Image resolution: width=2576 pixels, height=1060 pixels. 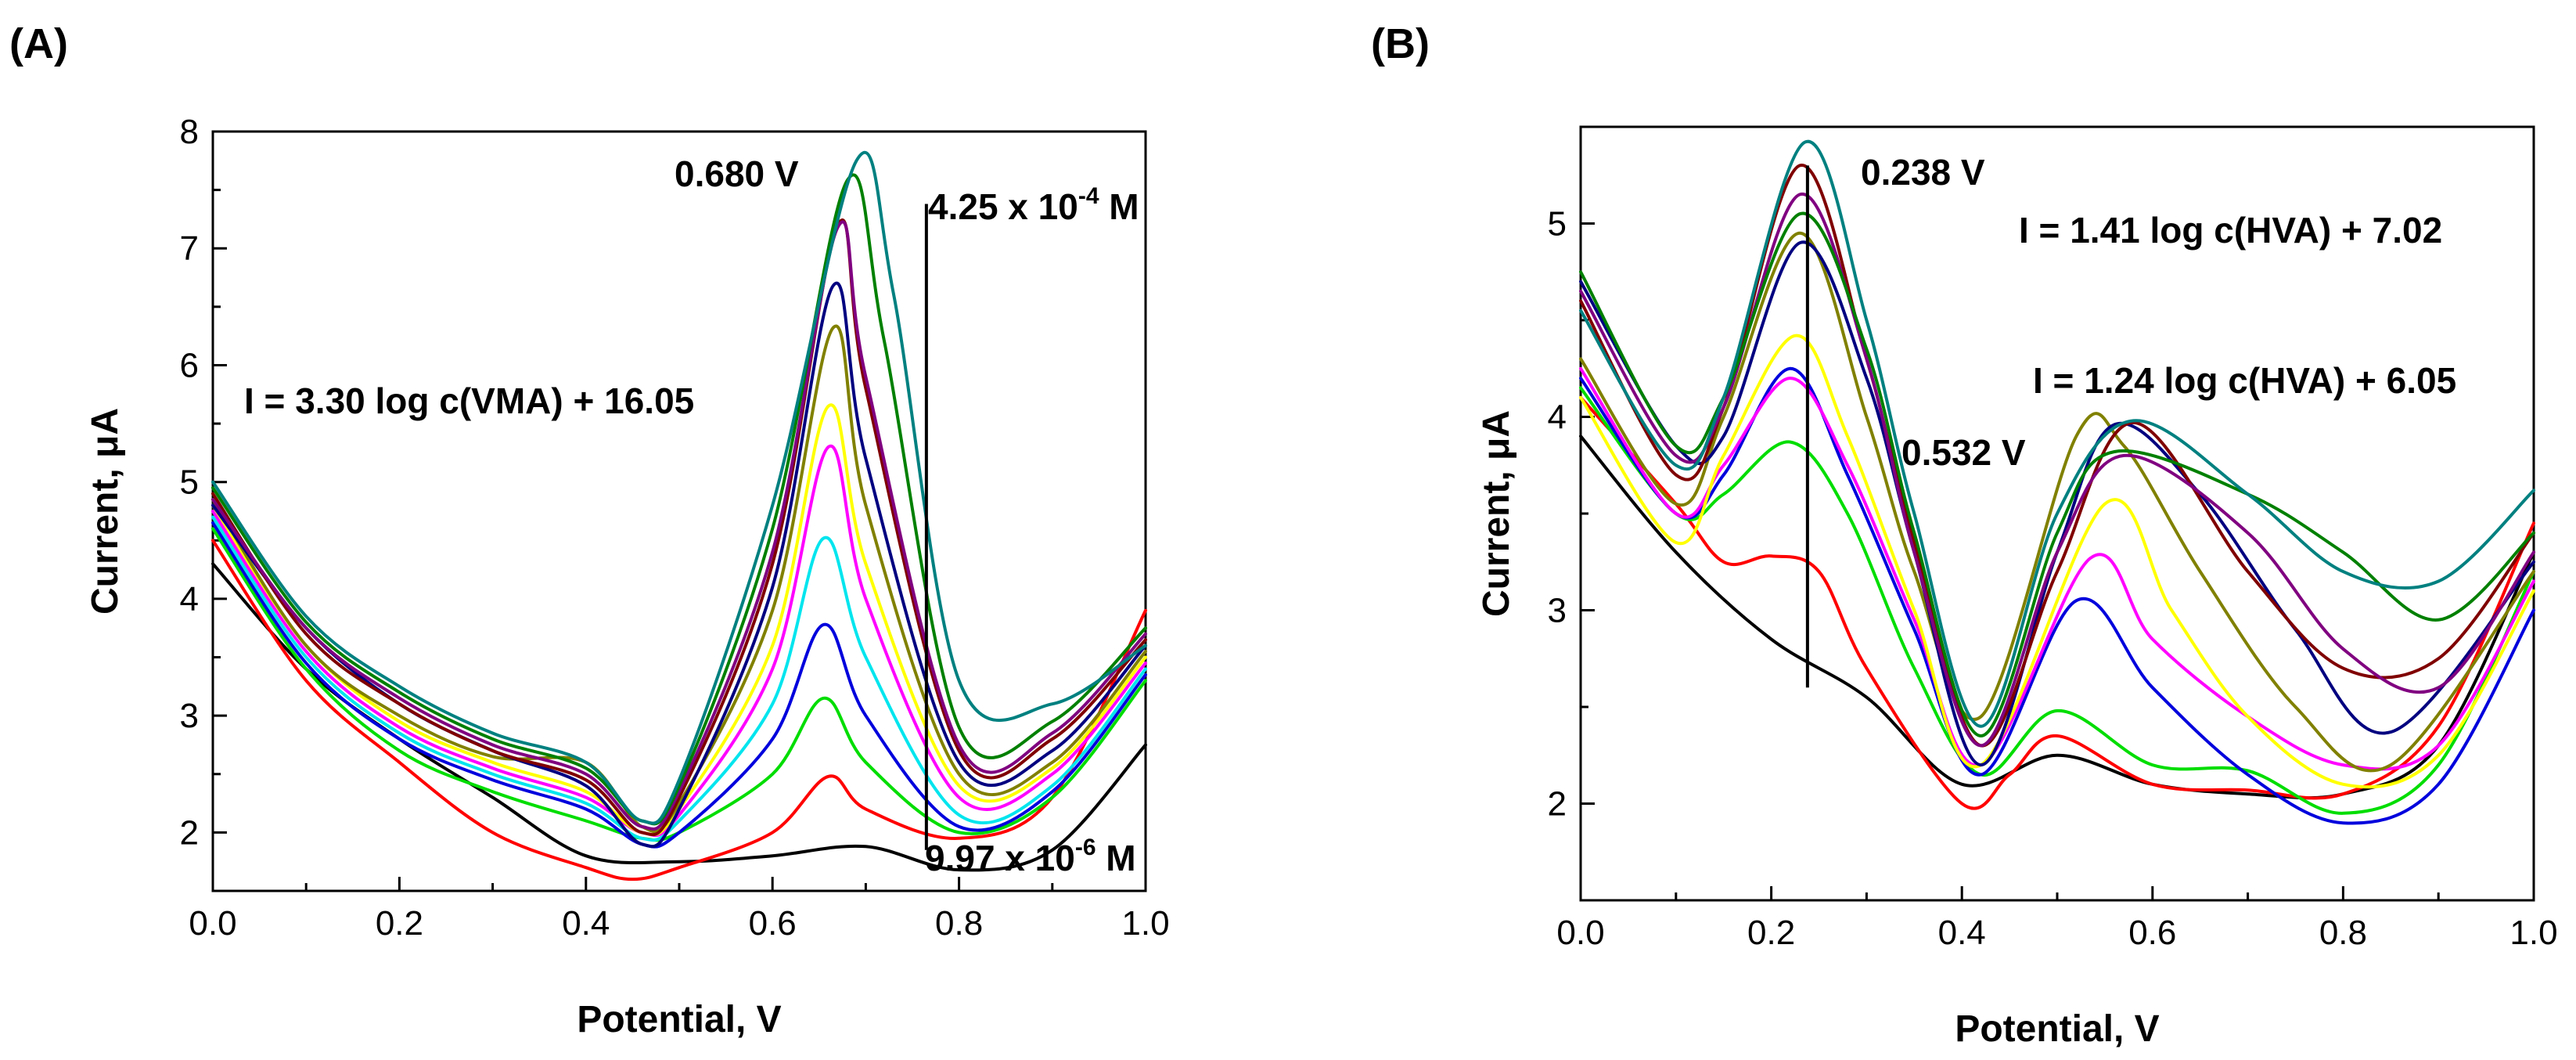 I want to click on panel-a-y-tick-label: 5, so click(x=190, y=483).